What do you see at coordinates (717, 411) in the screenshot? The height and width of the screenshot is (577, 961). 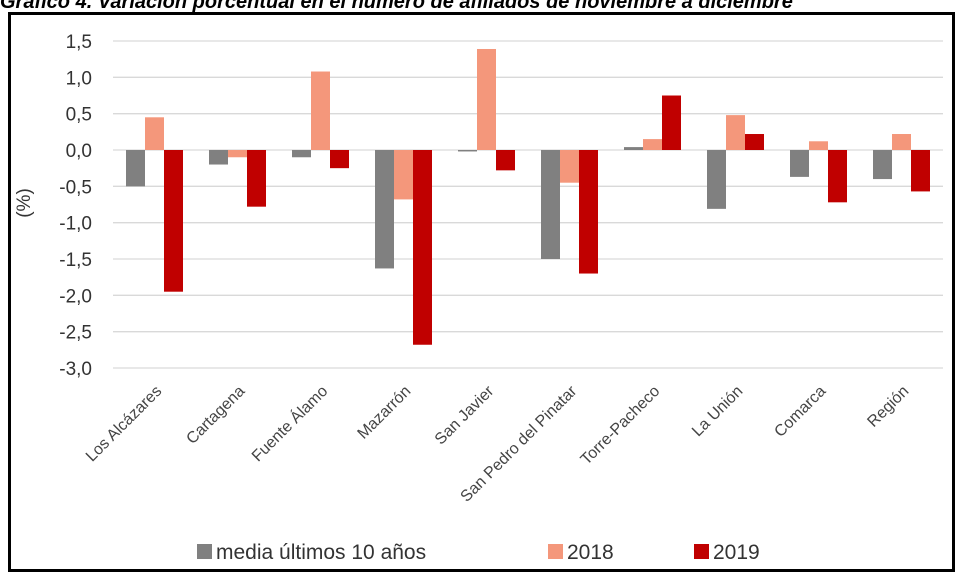 I see `x-category-label: La Unión` at bounding box center [717, 411].